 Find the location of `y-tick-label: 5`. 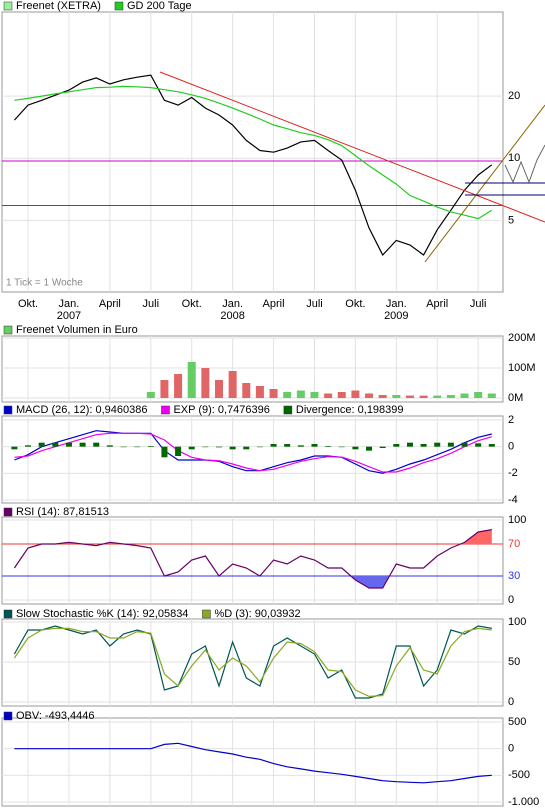

y-tick-label: 5 is located at coordinates (511, 220).